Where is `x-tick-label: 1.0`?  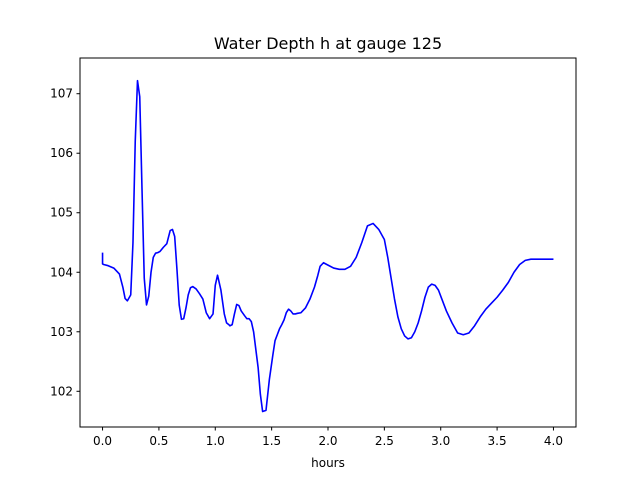
x-tick-label: 1.0 is located at coordinates (215, 441).